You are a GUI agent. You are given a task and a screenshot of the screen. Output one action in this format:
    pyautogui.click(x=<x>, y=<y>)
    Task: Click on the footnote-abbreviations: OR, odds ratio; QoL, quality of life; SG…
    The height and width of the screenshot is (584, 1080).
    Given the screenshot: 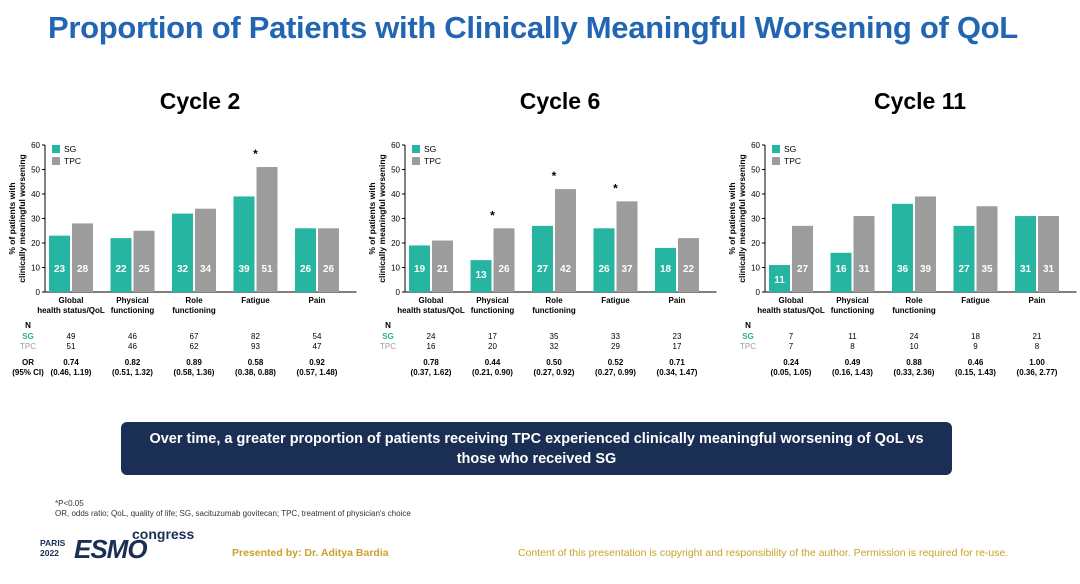 What is the action you would take?
    pyautogui.click(x=233, y=513)
    